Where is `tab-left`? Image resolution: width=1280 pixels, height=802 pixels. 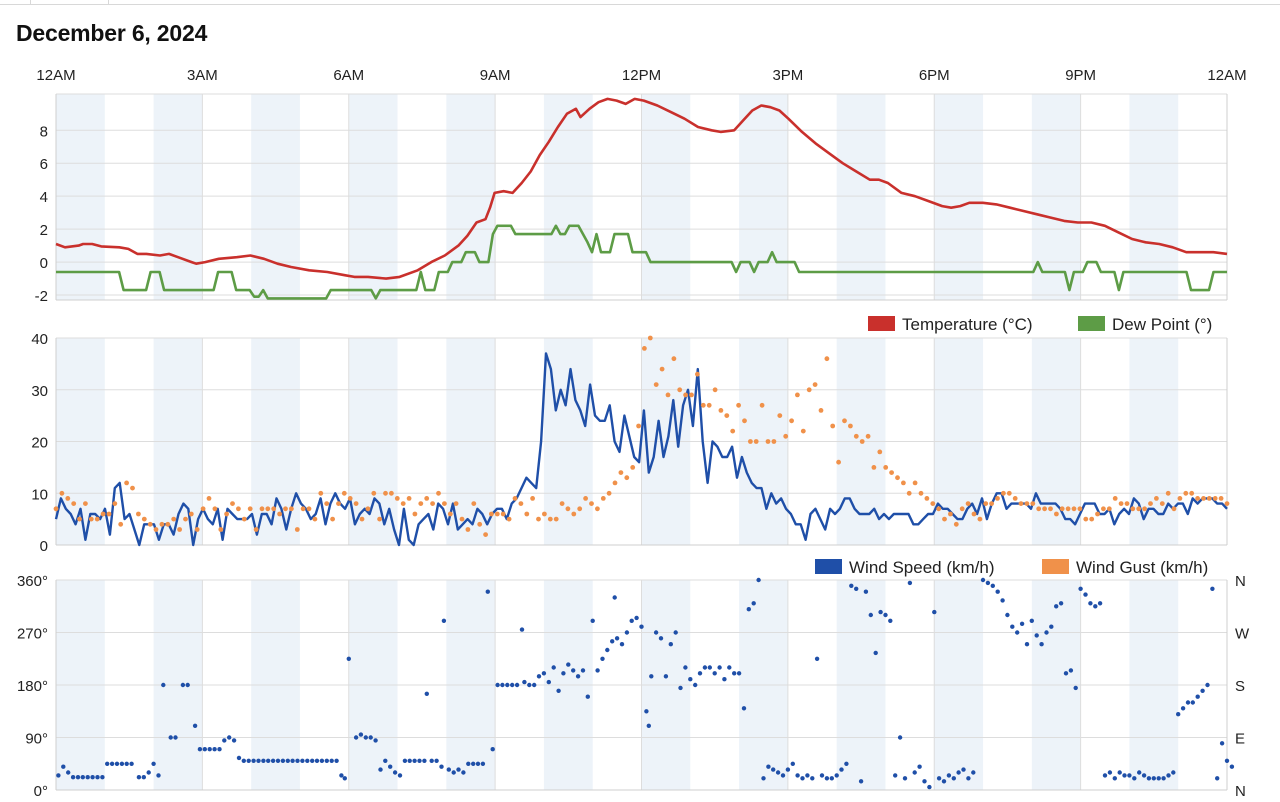
tab-left is located at coordinates (15, 2).